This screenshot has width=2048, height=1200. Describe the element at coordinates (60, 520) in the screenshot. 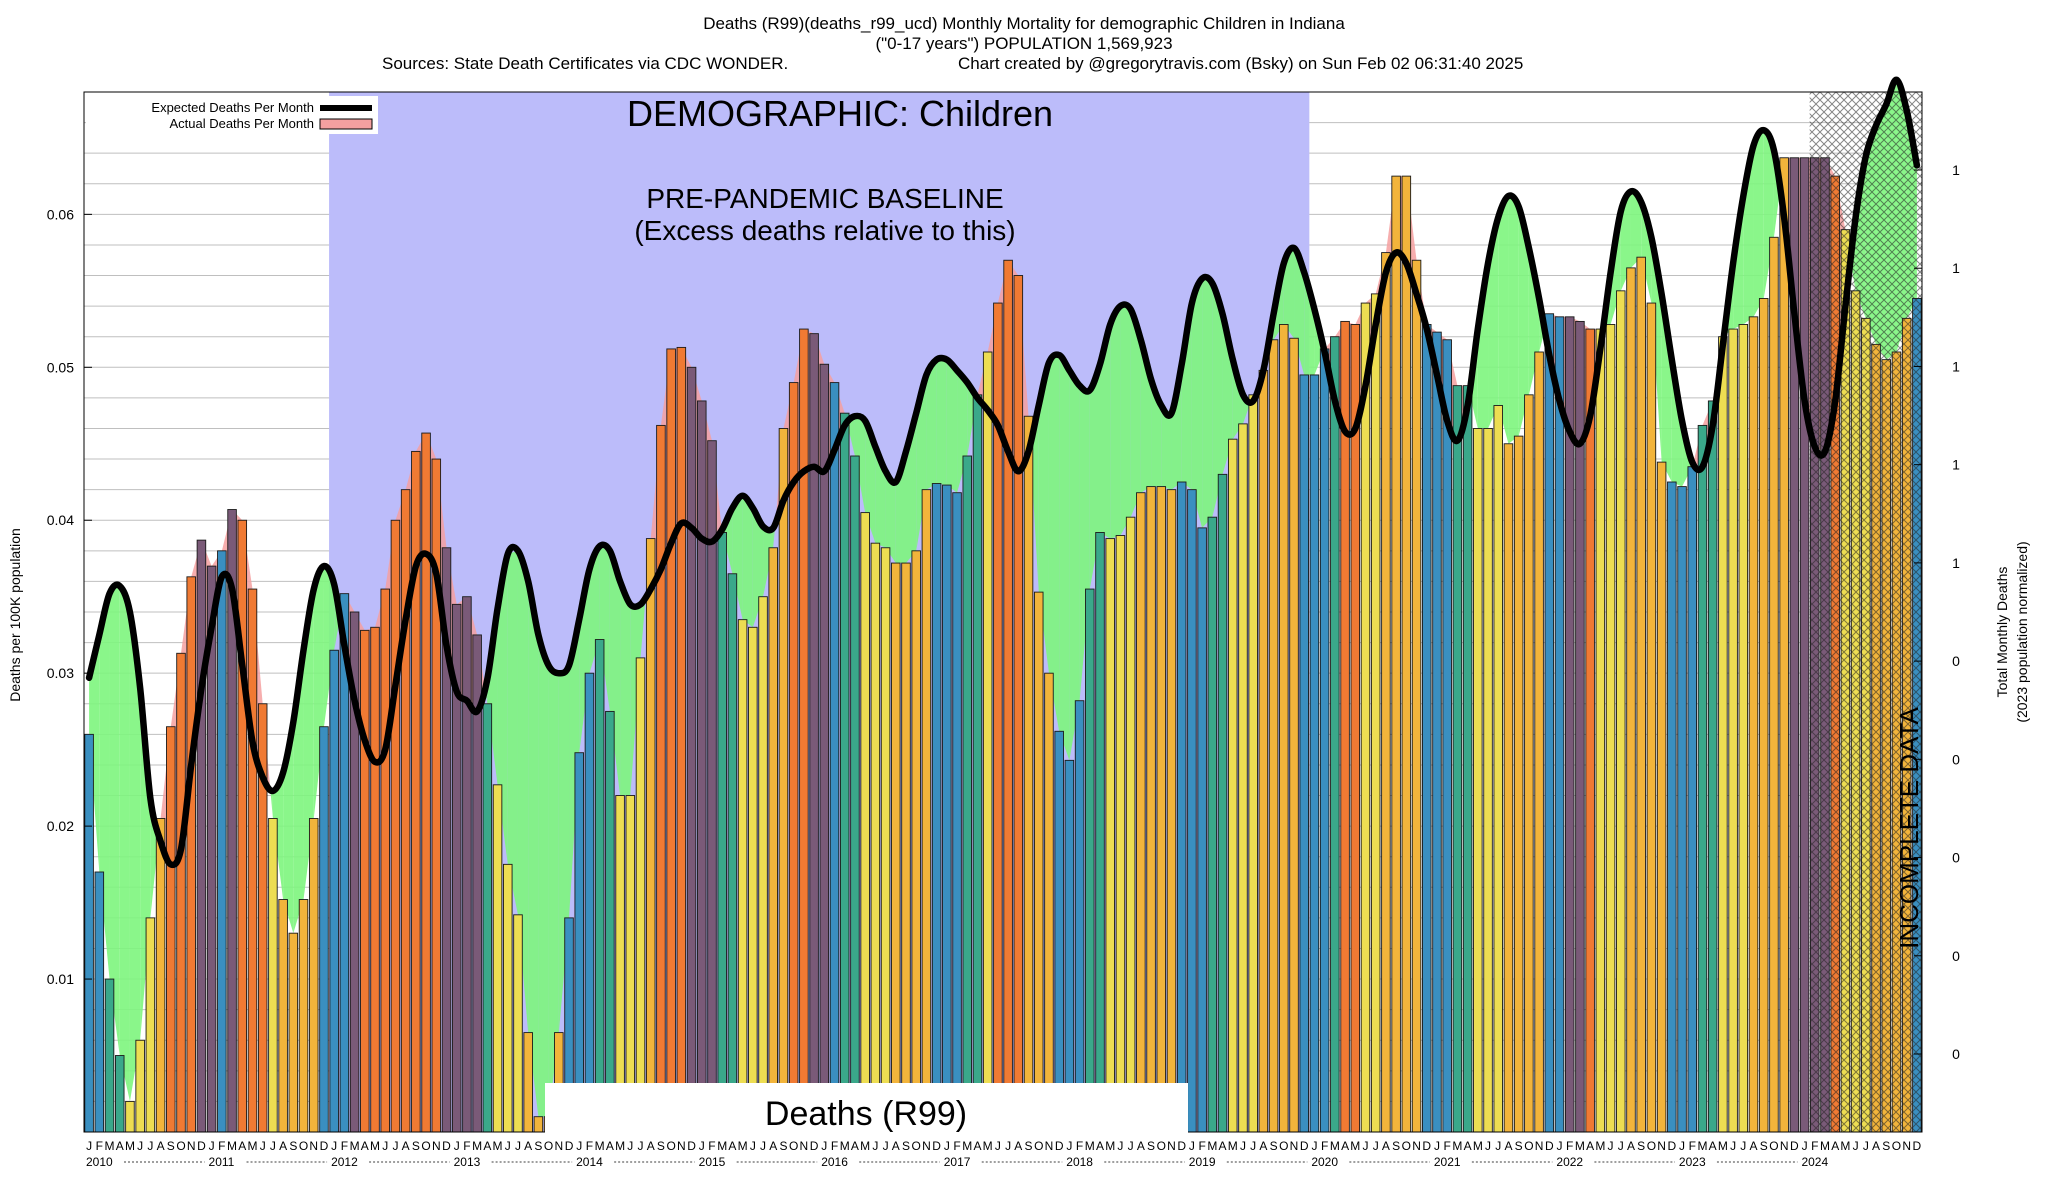

I see `y-tick-label: 0.04` at that location.